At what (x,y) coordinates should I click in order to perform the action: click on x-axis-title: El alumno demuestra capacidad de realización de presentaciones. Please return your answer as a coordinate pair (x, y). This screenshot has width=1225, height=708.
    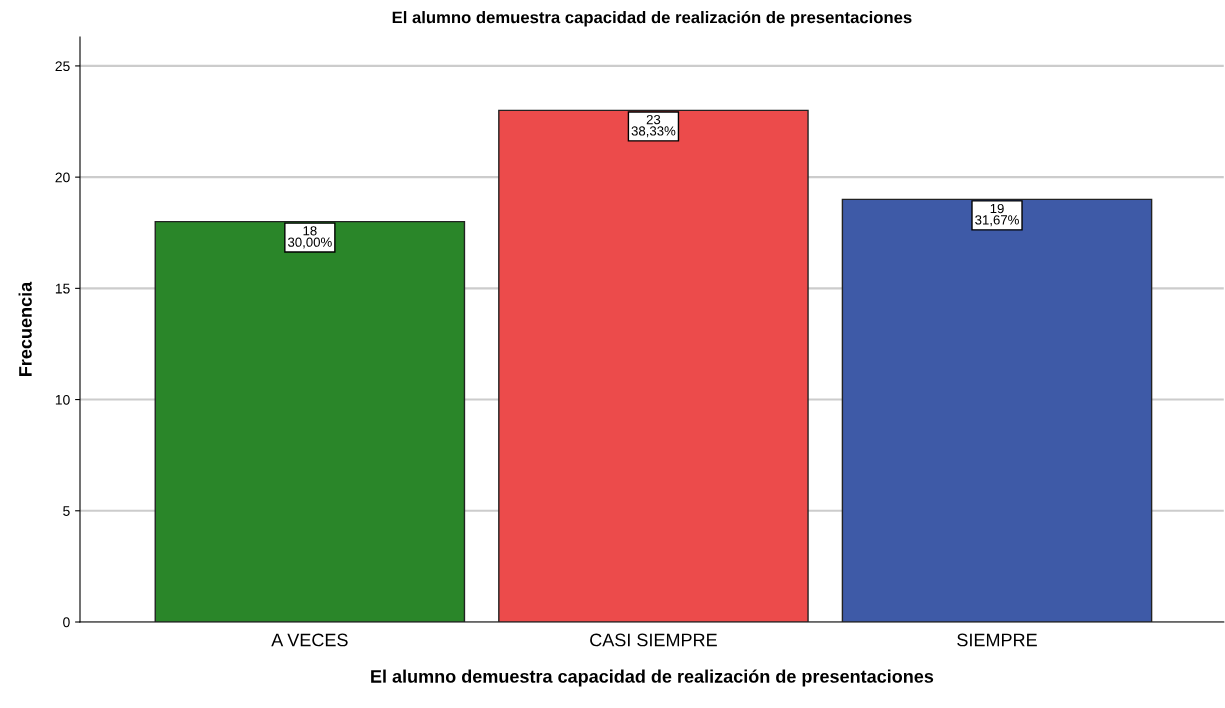
    Looking at the image, I should click on (652, 678).